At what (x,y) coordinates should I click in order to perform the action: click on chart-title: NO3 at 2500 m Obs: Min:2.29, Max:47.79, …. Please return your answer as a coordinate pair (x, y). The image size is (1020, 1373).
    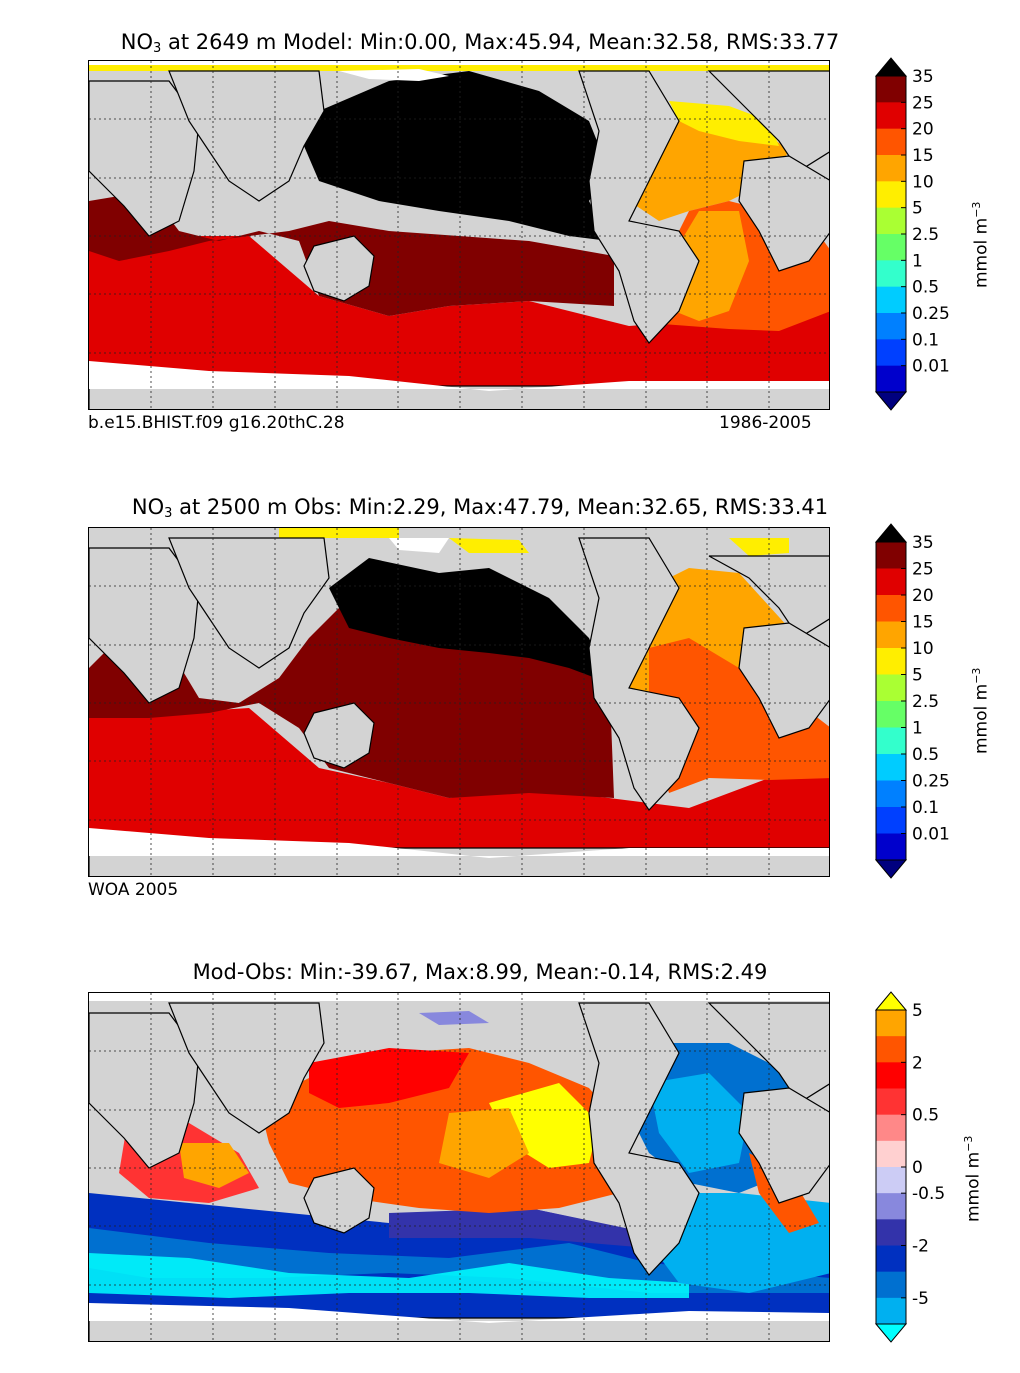
    Looking at the image, I should click on (480, 508).